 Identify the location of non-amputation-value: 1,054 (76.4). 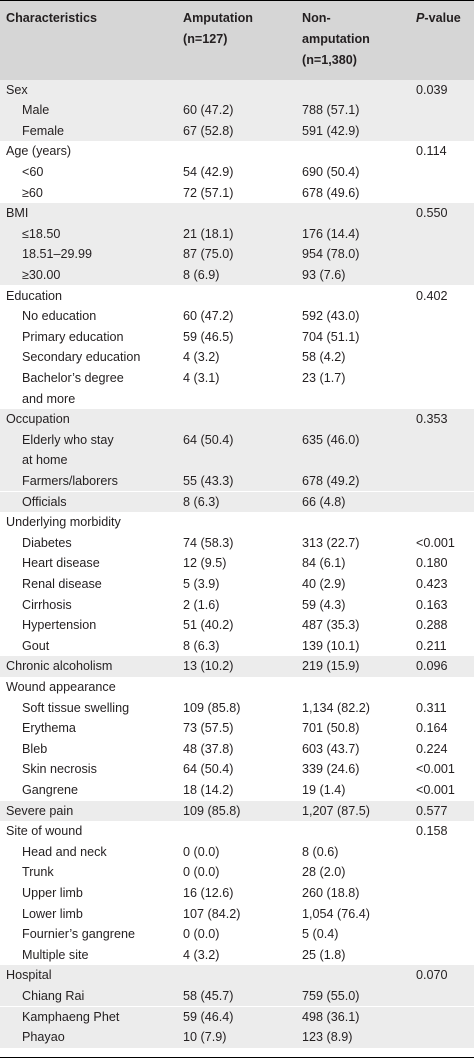
(336, 913).